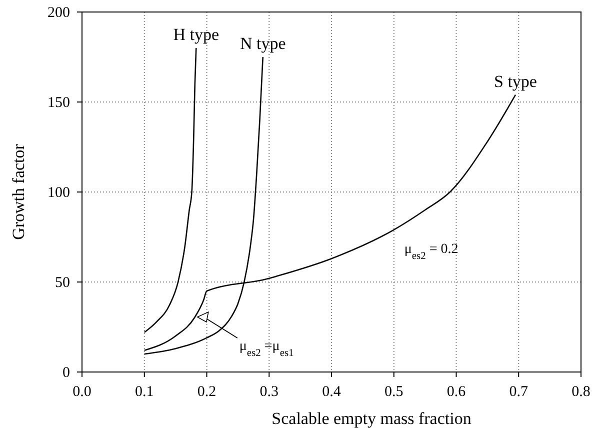 This screenshot has height=434, width=593. I want to click on x-axis-title: Scalable empty mass fraction, so click(372, 418).